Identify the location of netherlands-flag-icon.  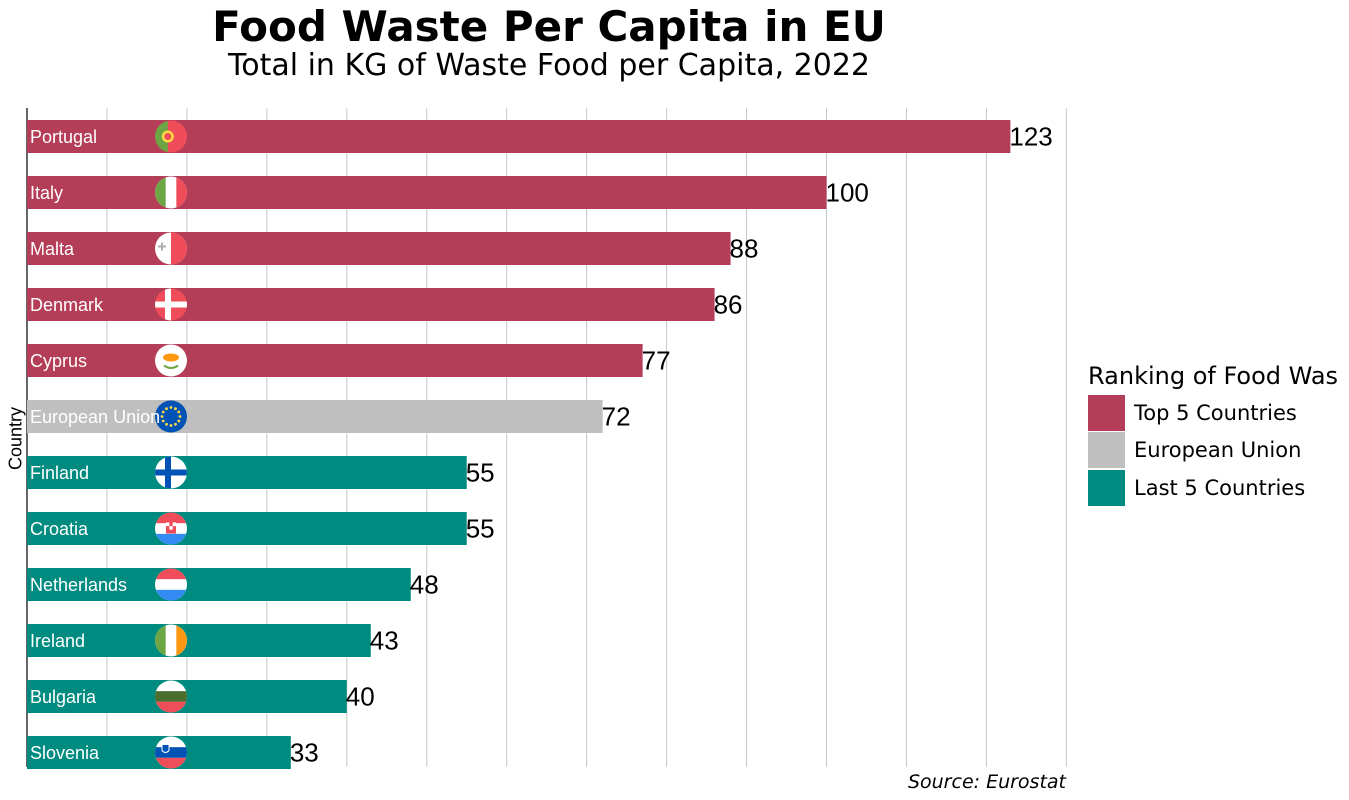
(171, 584).